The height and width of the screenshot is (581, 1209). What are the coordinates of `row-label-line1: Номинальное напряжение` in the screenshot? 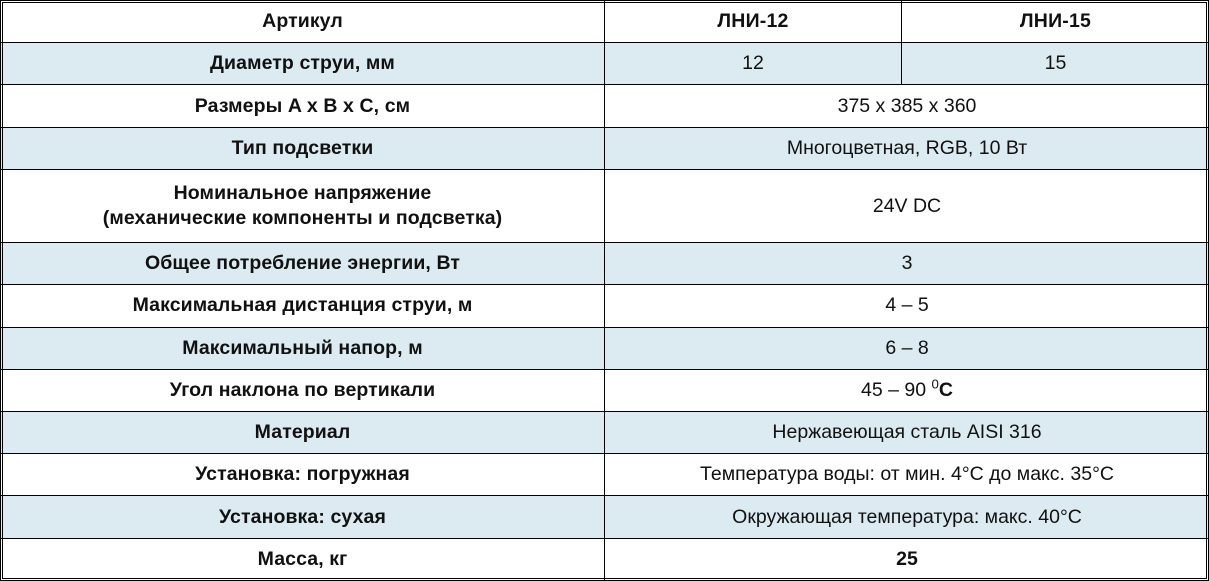 It's located at (302, 193).